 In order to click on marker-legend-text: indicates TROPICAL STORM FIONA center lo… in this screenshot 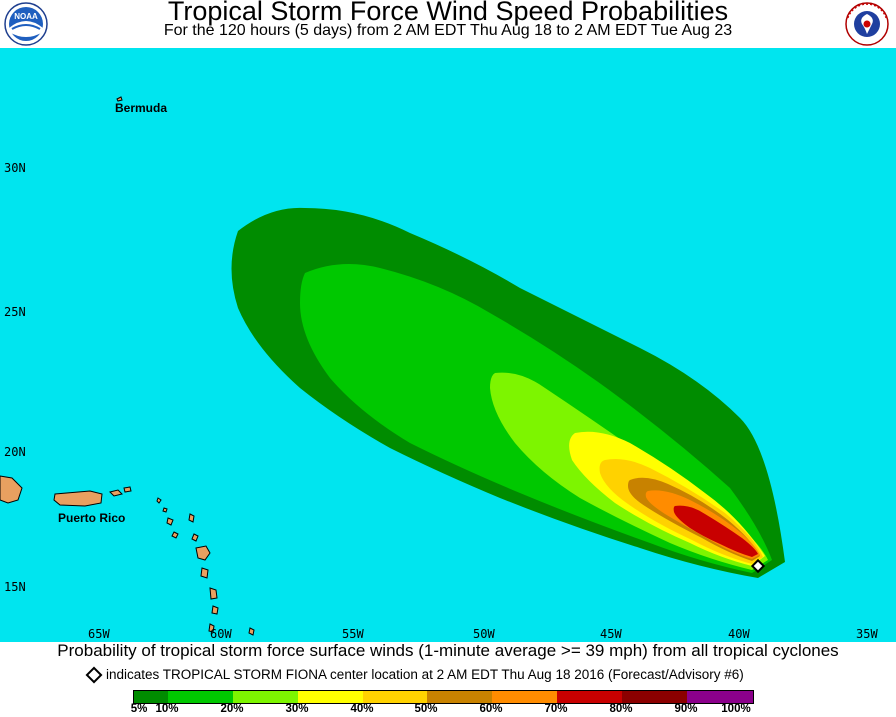, I will do `click(425, 674)`.